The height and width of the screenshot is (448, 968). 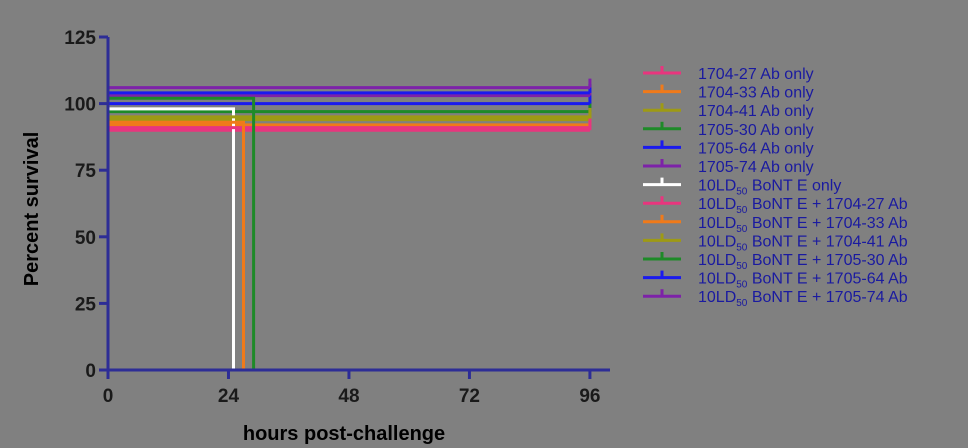 I want to click on legend-label-2: 1704-33 Ab only, so click(x=756, y=93).